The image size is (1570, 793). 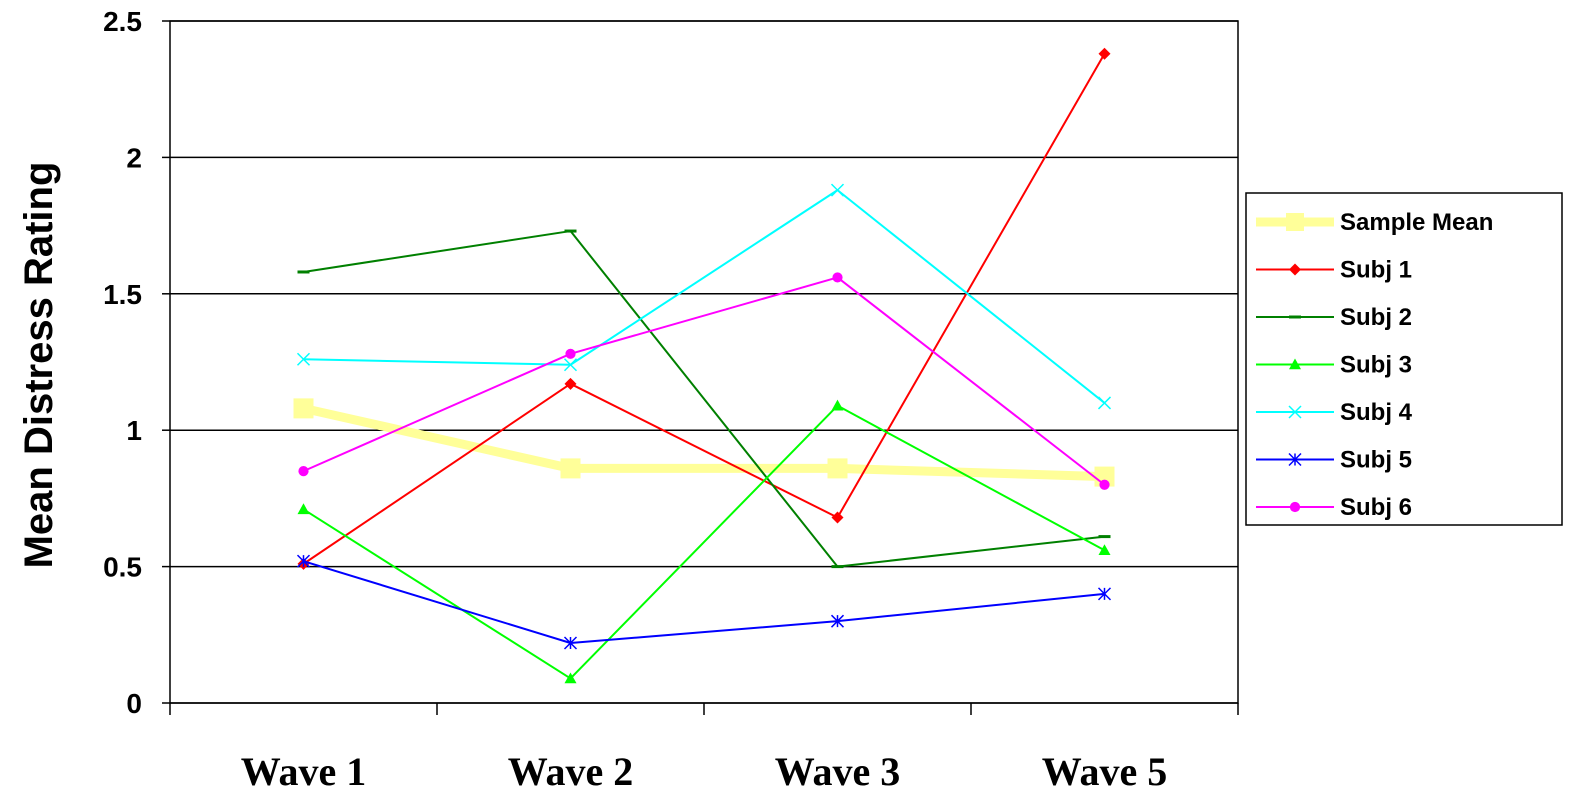 I want to click on x-tick-label: Wave 2, so click(x=571, y=771).